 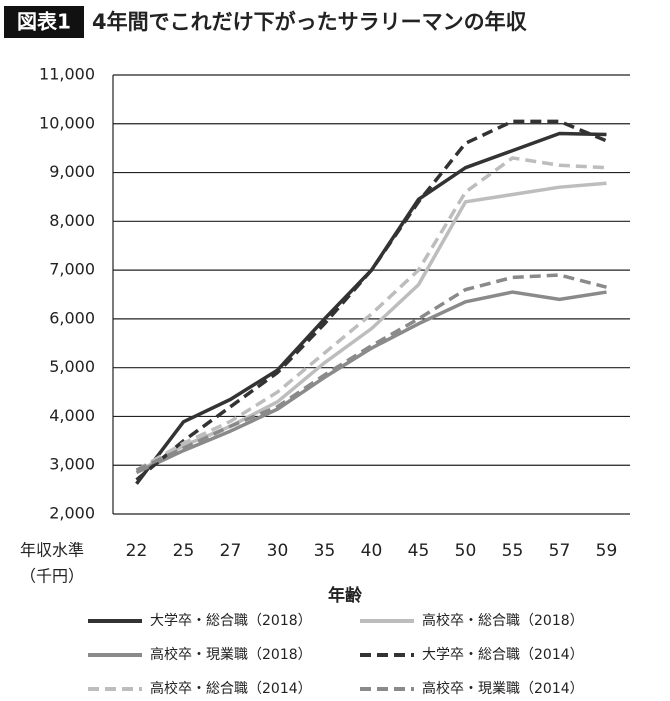 I want to click on x-tick-label: 25, so click(x=184, y=551).